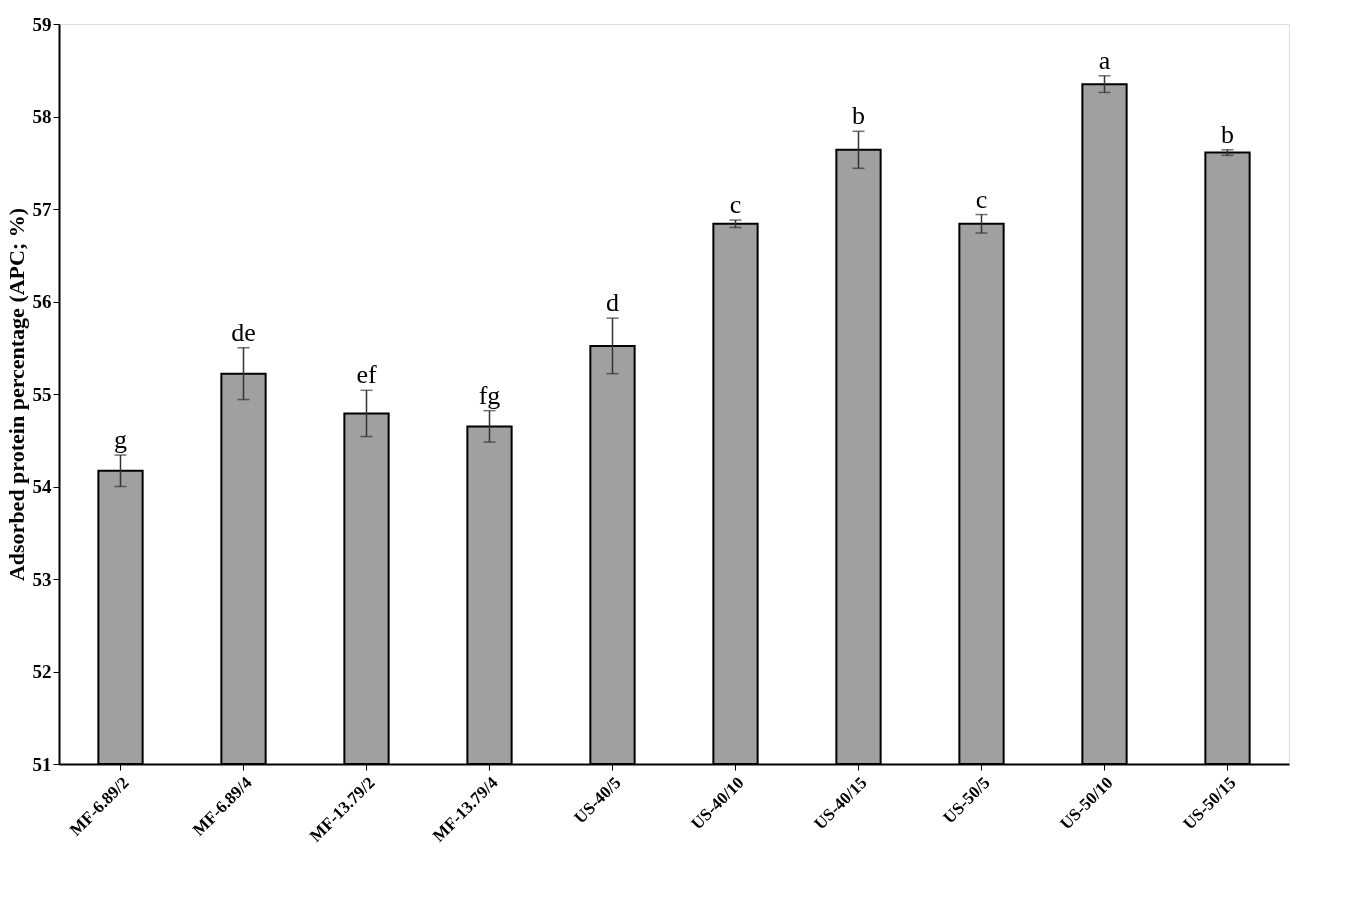 The image size is (1359, 918). I want to click on y-tick-label: 52, so click(42, 671).